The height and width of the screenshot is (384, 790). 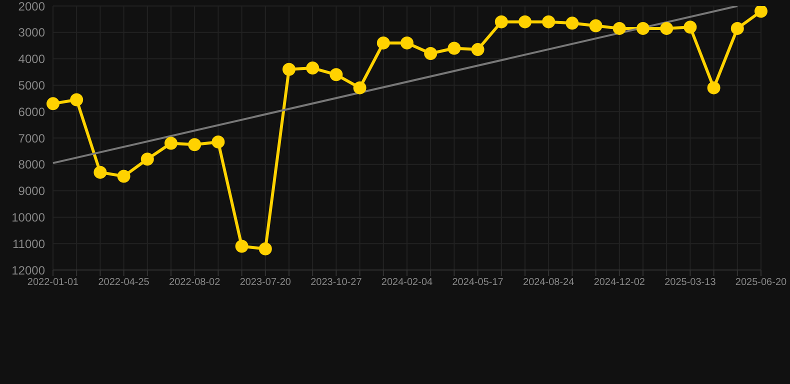 What do you see at coordinates (32, 59) in the screenshot?
I see `y-tick-label: 4000` at bounding box center [32, 59].